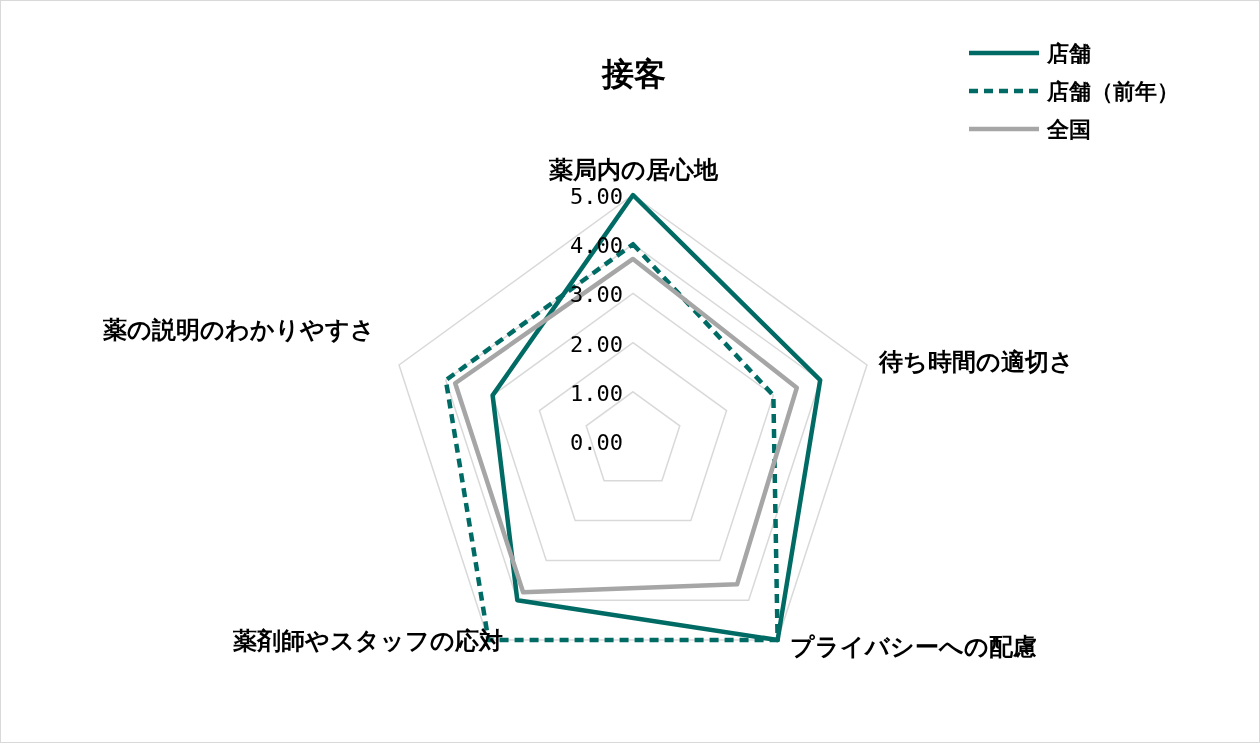 This screenshot has width=1260, height=743. I want to click on legend-label: 全国, so click(1068, 129).